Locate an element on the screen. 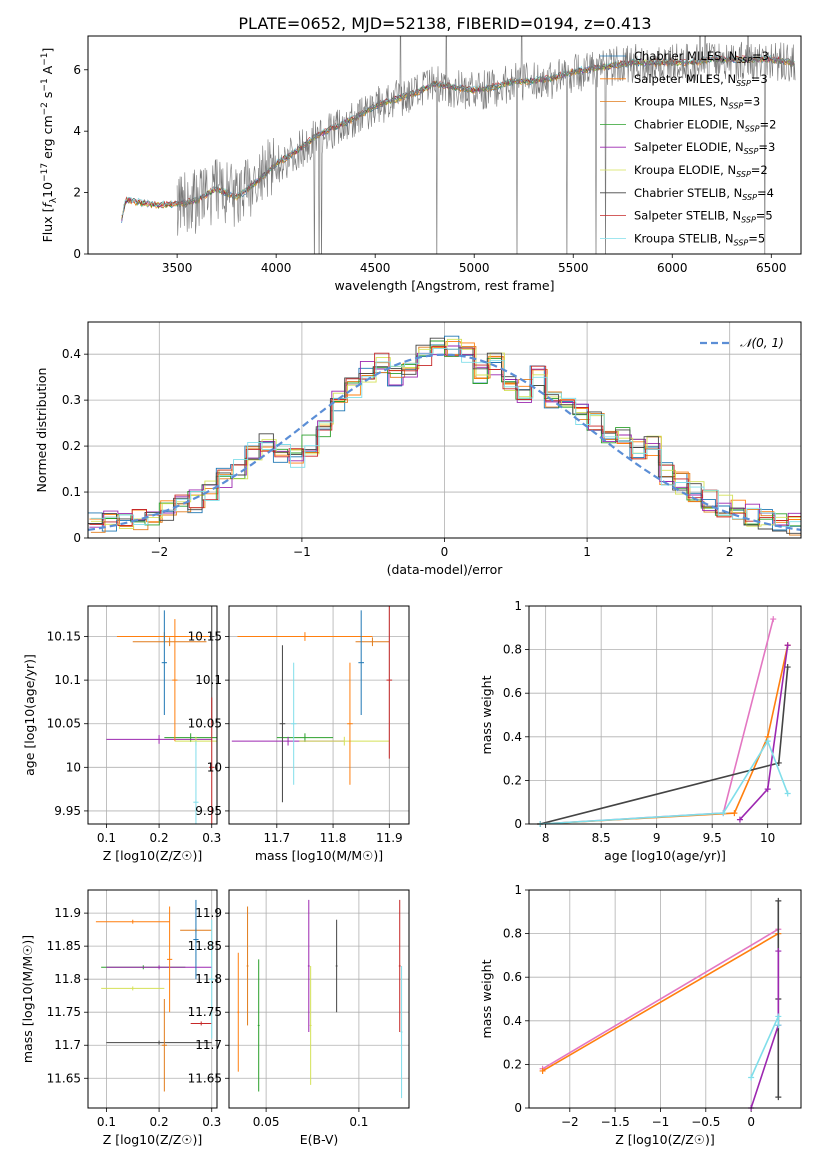 This screenshot has width=819, height=1170. legend-name: Salpeter MILES, N is located at coordinates (685, 79).